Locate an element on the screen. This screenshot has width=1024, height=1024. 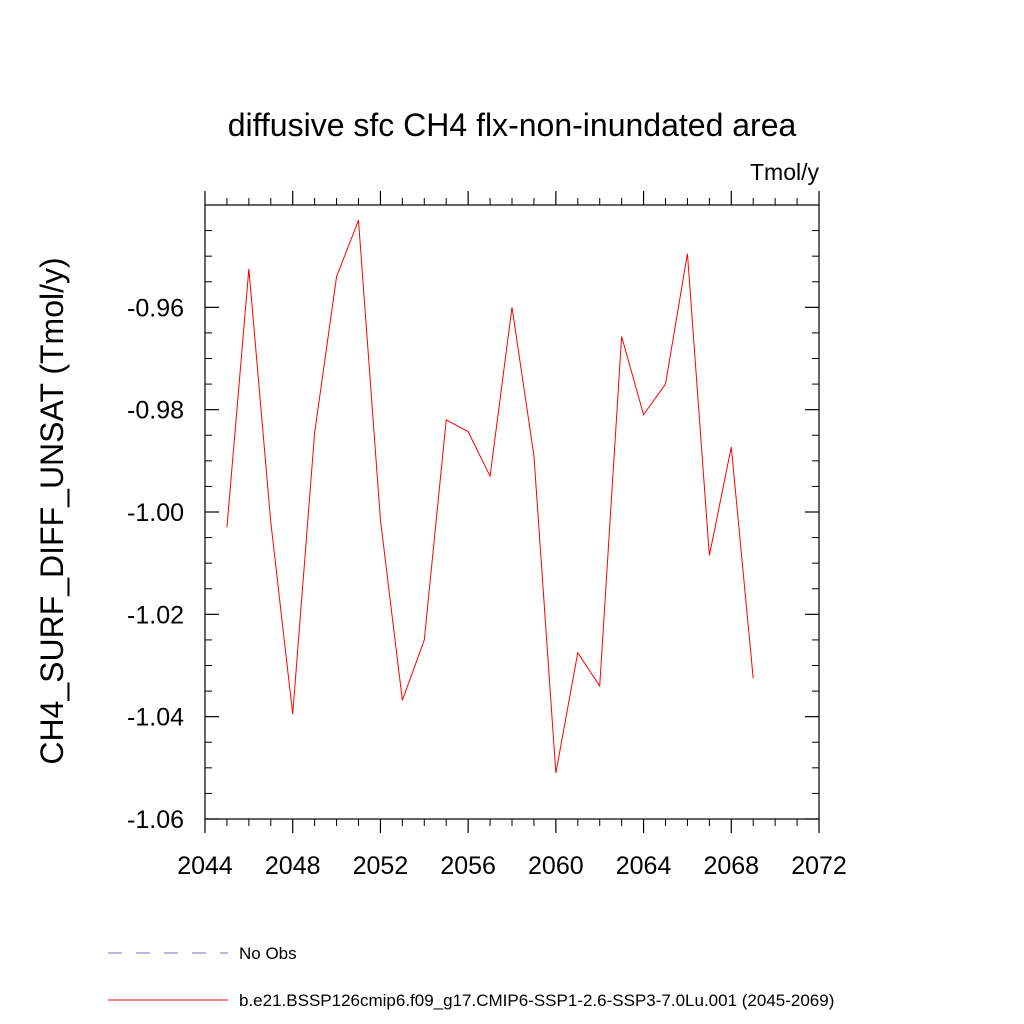
x-tick-label: 2072 is located at coordinates (819, 866).